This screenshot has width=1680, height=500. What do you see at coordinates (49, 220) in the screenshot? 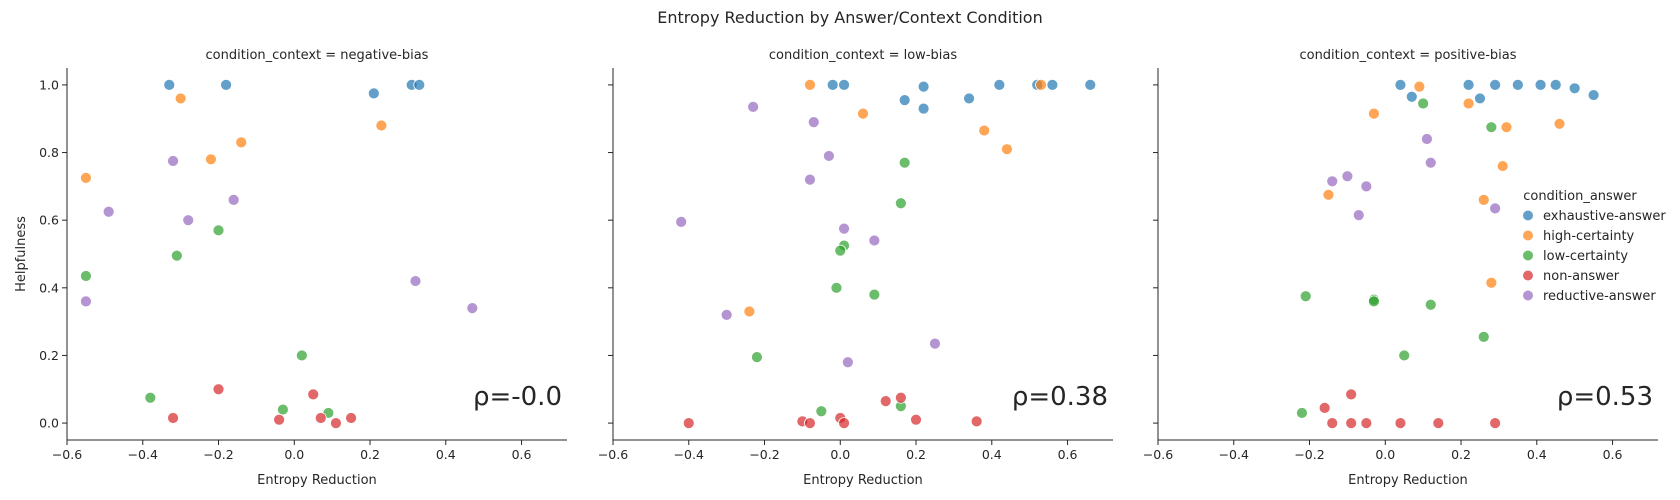
I see `y-tick-label: 0.6` at bounding box center [49, 220].